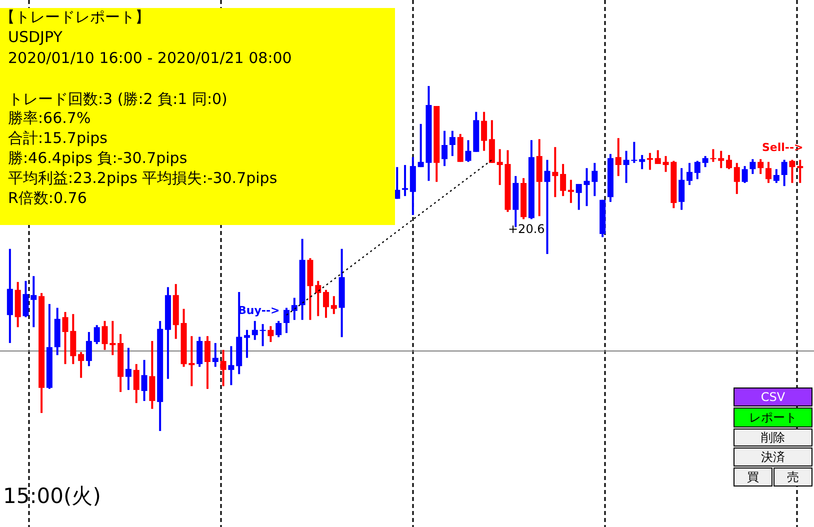  I want to click on annotation: 平均利益:23.2pips 平均損失:-30.7pips, so click(143, 178).